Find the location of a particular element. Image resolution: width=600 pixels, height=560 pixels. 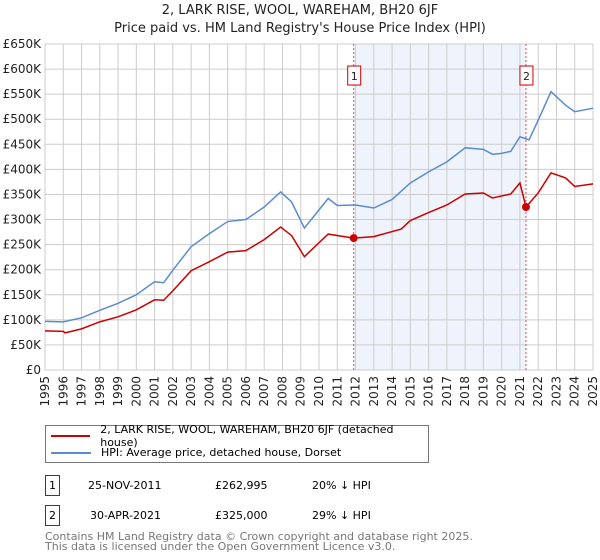

y-tick-label: £450K is located at coordinates (23, 144).